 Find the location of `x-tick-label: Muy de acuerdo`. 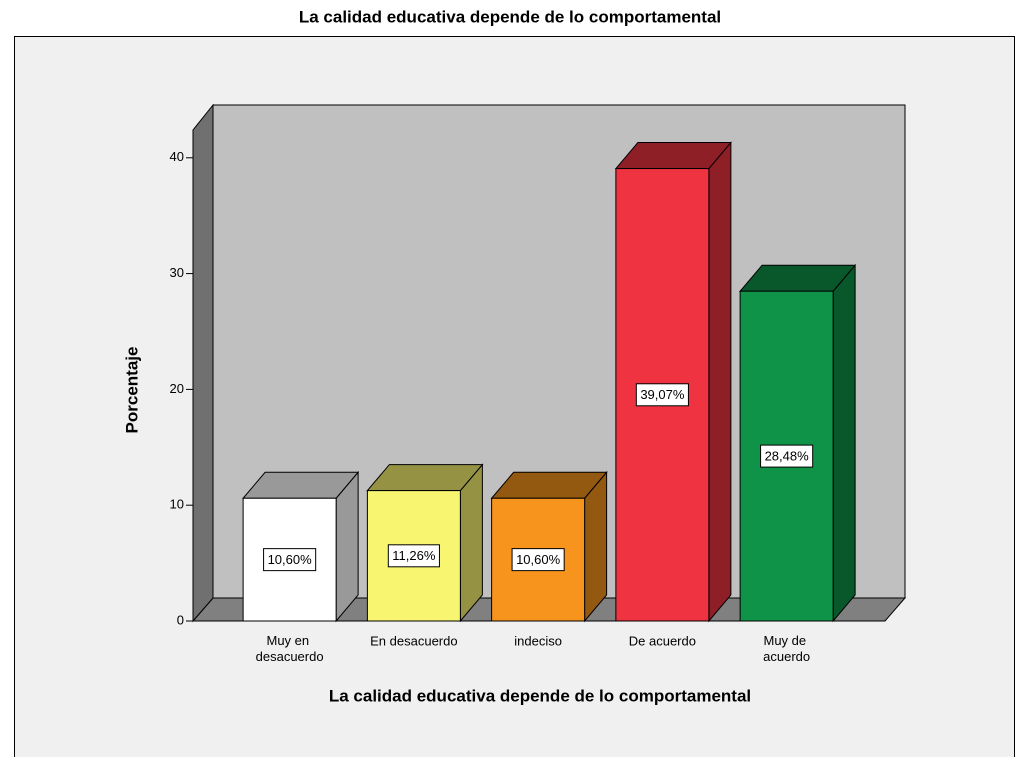

x-tick-label: Muy de acuerdo is located at coordinates (786, 648).